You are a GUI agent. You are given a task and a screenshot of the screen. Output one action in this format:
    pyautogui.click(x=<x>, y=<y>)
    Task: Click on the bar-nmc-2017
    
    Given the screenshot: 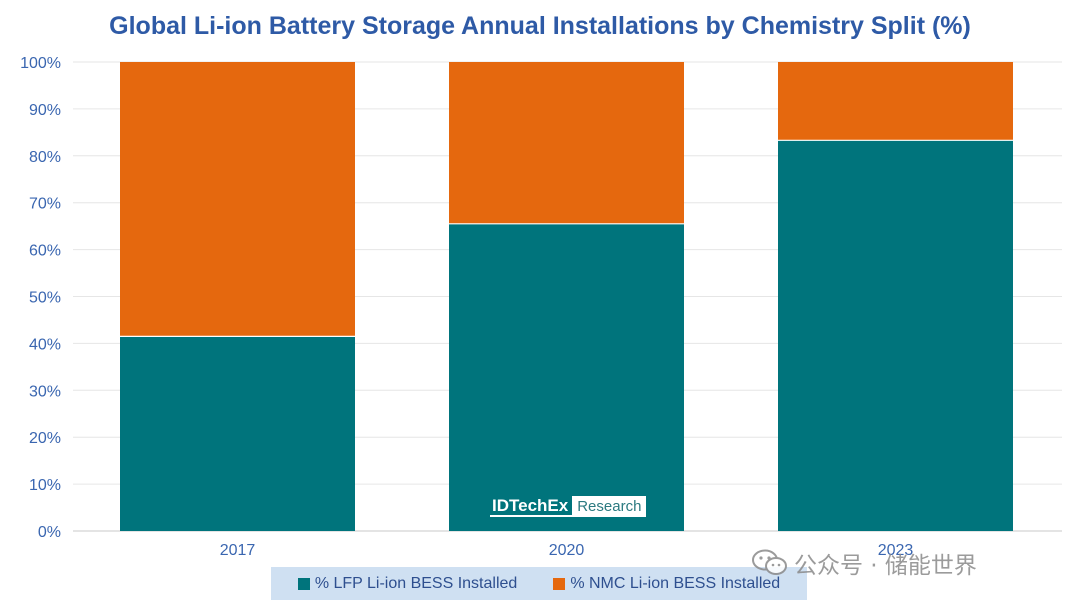 What is the action you would take?
    pyautogui.click(x=237, y=199)
    